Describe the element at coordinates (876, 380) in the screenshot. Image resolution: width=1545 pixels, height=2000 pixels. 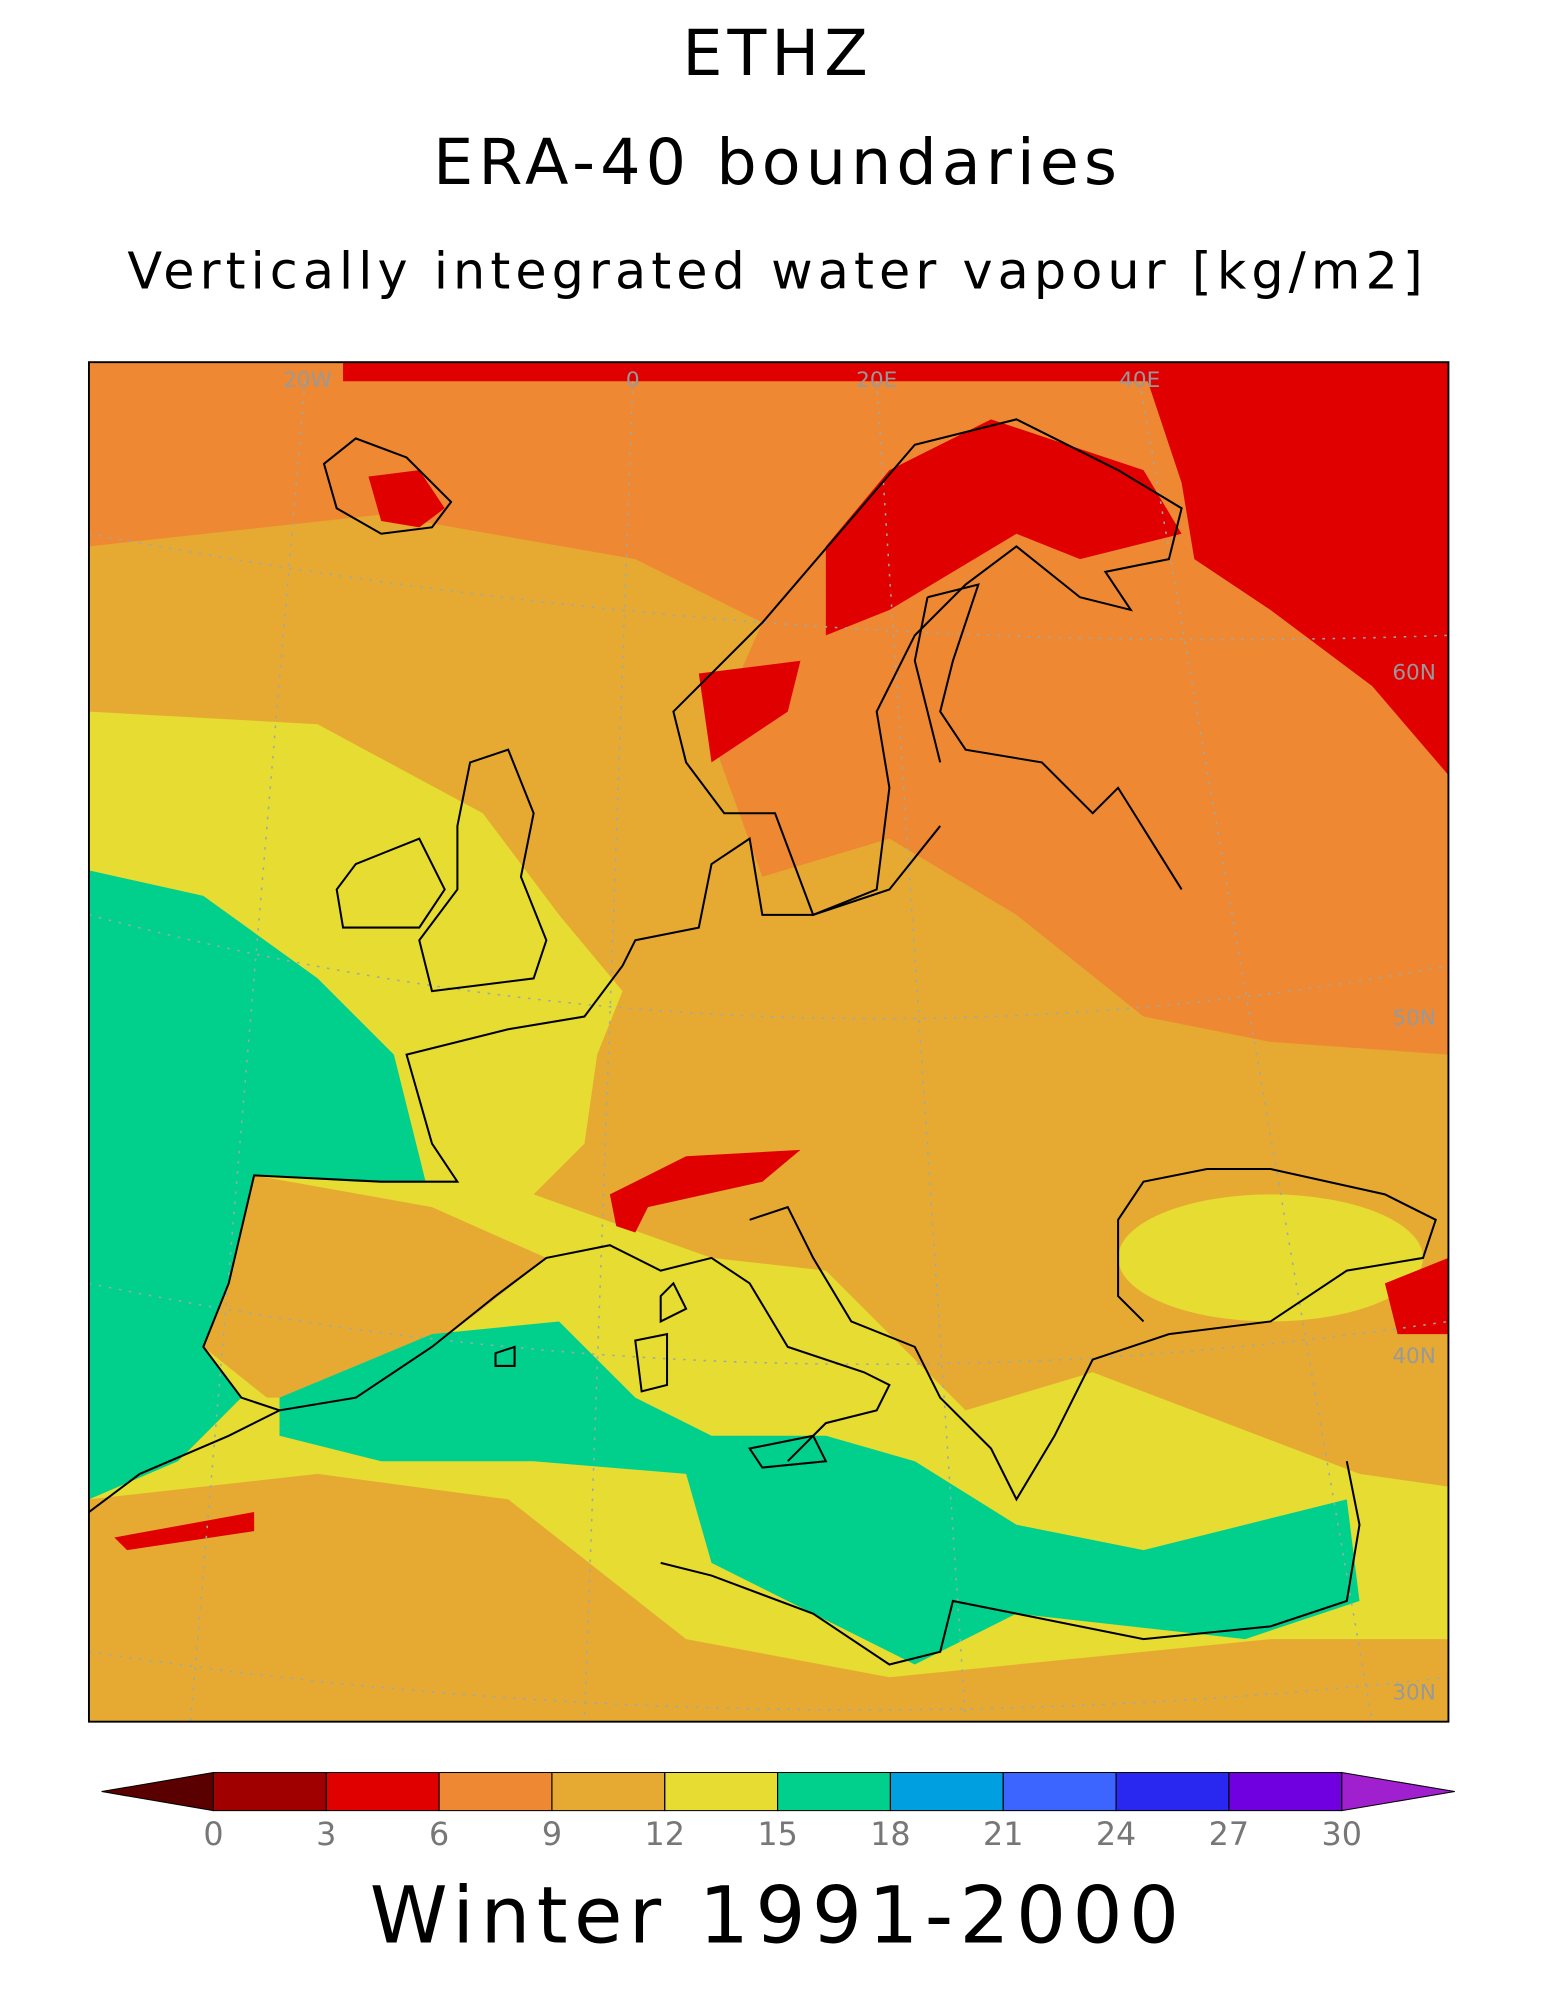
I see `longitude-label: 20E` at that location.